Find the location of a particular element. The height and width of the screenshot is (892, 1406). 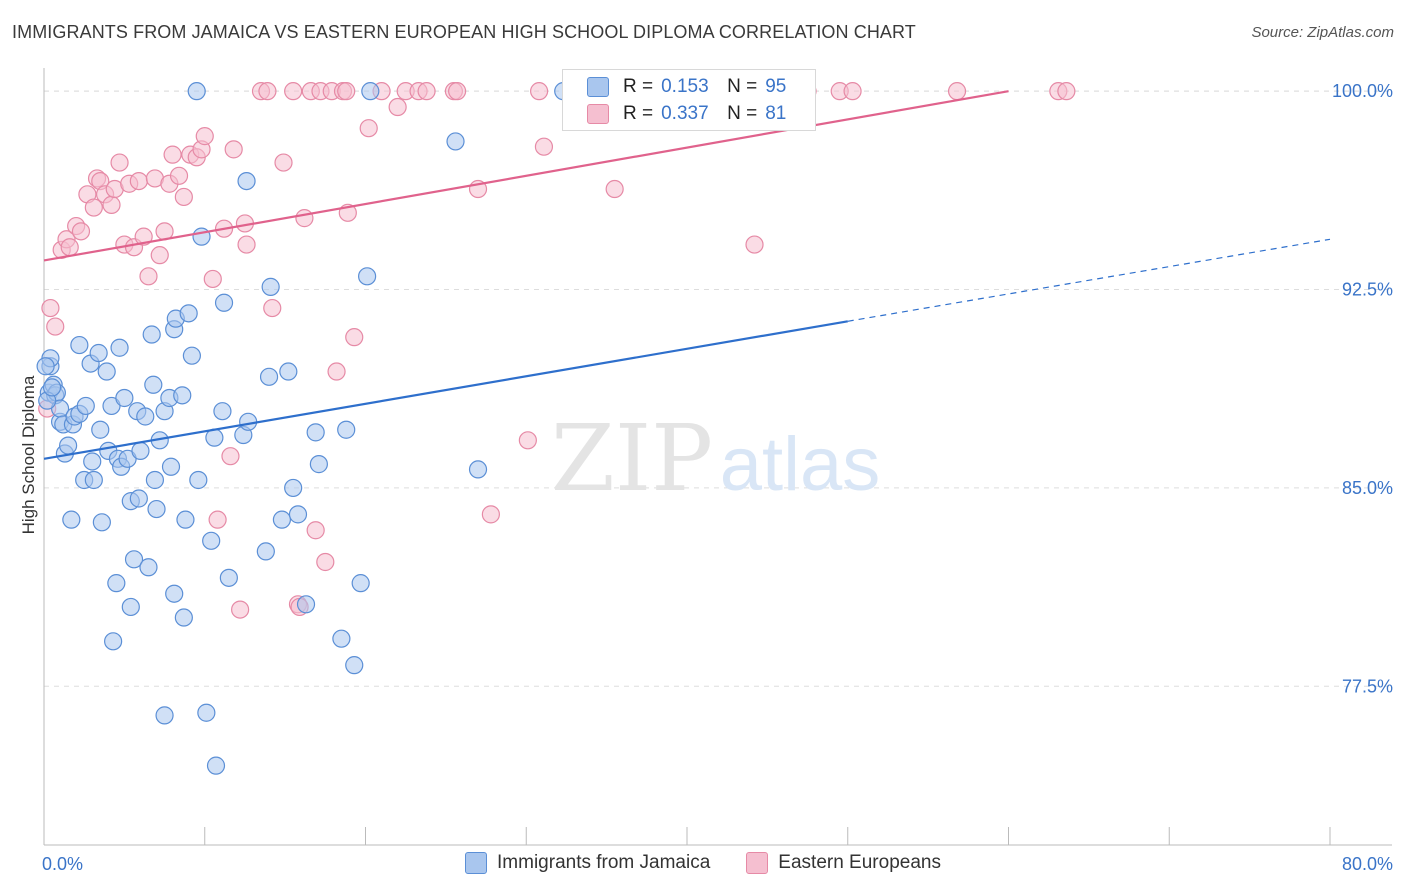

legend-label-eastern-europeans: Eastern Europeans is located at coordinates (859, 862).